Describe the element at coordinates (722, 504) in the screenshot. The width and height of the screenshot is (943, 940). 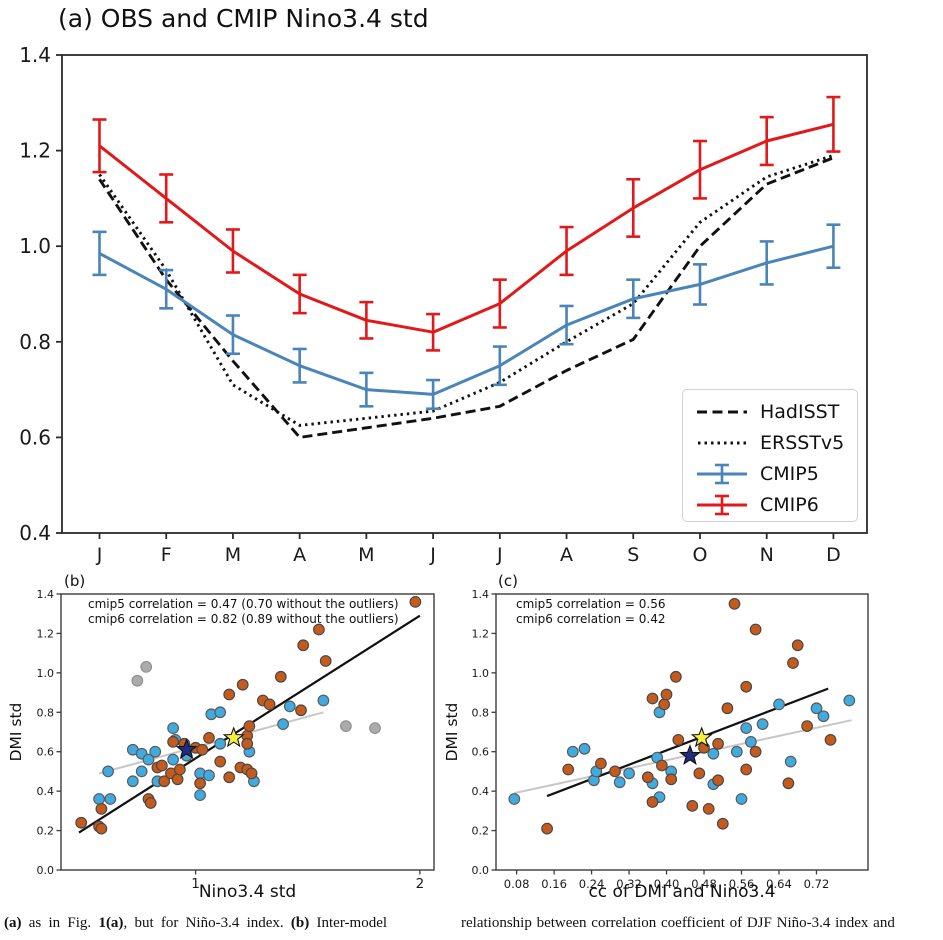
I see `errorbar-red-icon` at that location.